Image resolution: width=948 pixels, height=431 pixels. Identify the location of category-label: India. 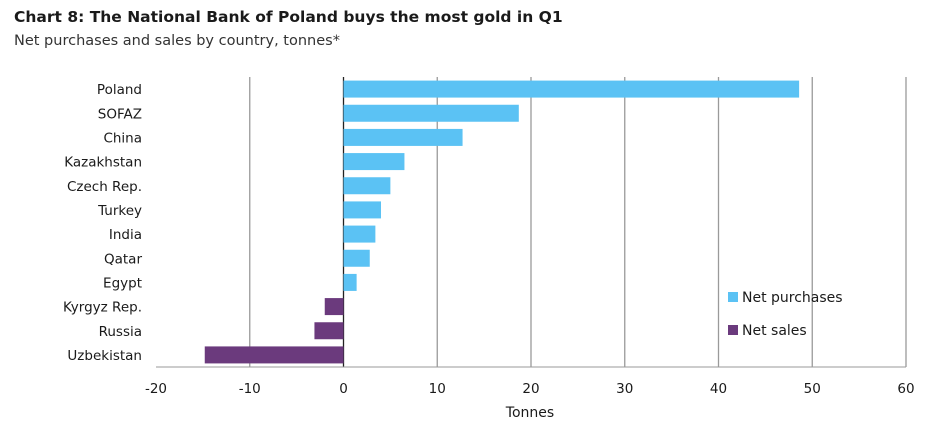
(125, 235).